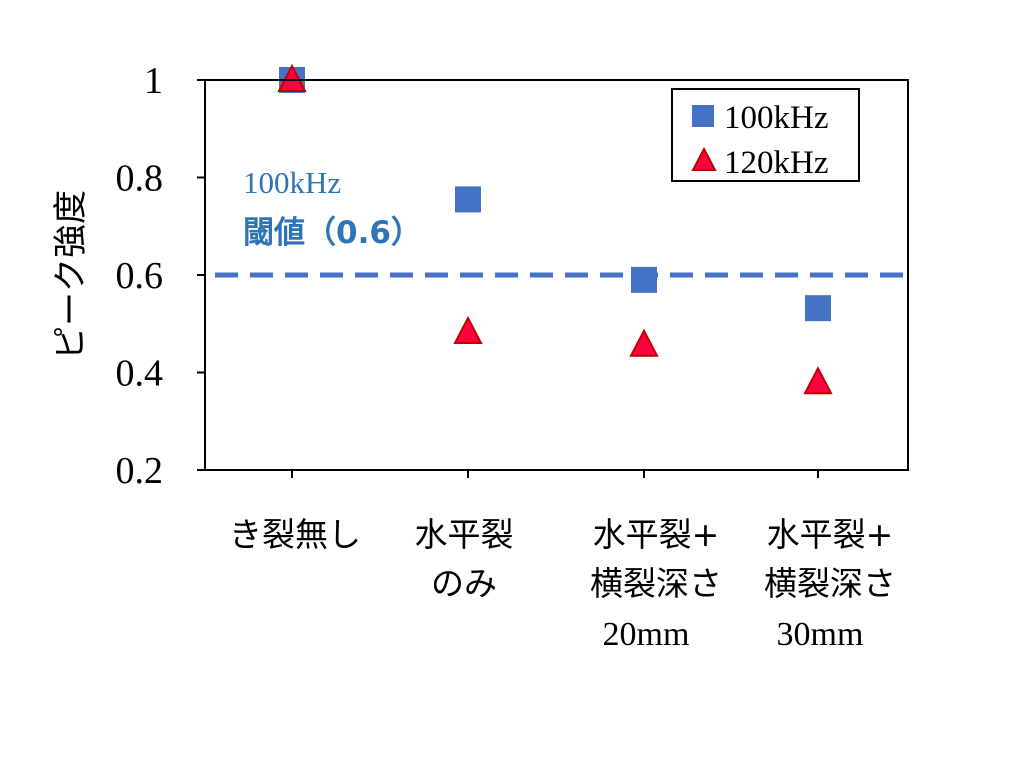 The width and height of the screenshot is (1014, 763). What do you see at coordinates (292, 182) in the screenshot?
I see `threshold-label-frequency: 100kHz` at bounding box center [292, 182].